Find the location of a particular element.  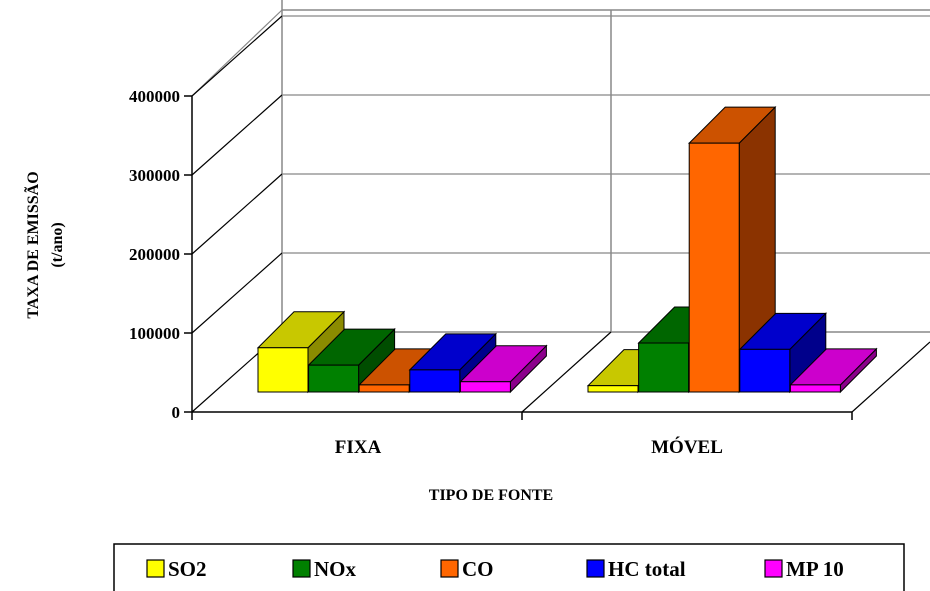

legend-label: NOx is located at coordinates (335, 569).